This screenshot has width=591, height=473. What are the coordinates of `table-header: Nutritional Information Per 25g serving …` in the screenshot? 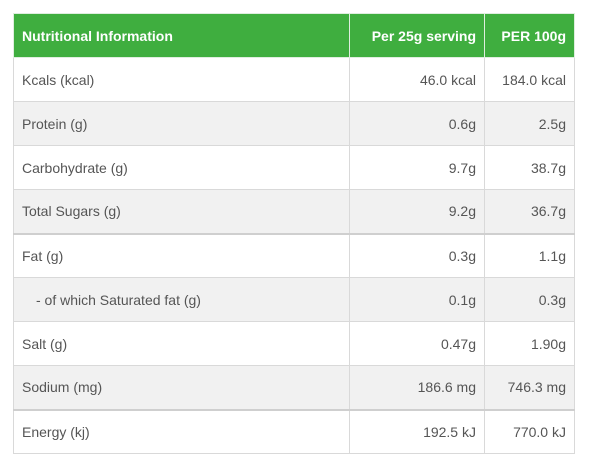 It's located at (294, 35).